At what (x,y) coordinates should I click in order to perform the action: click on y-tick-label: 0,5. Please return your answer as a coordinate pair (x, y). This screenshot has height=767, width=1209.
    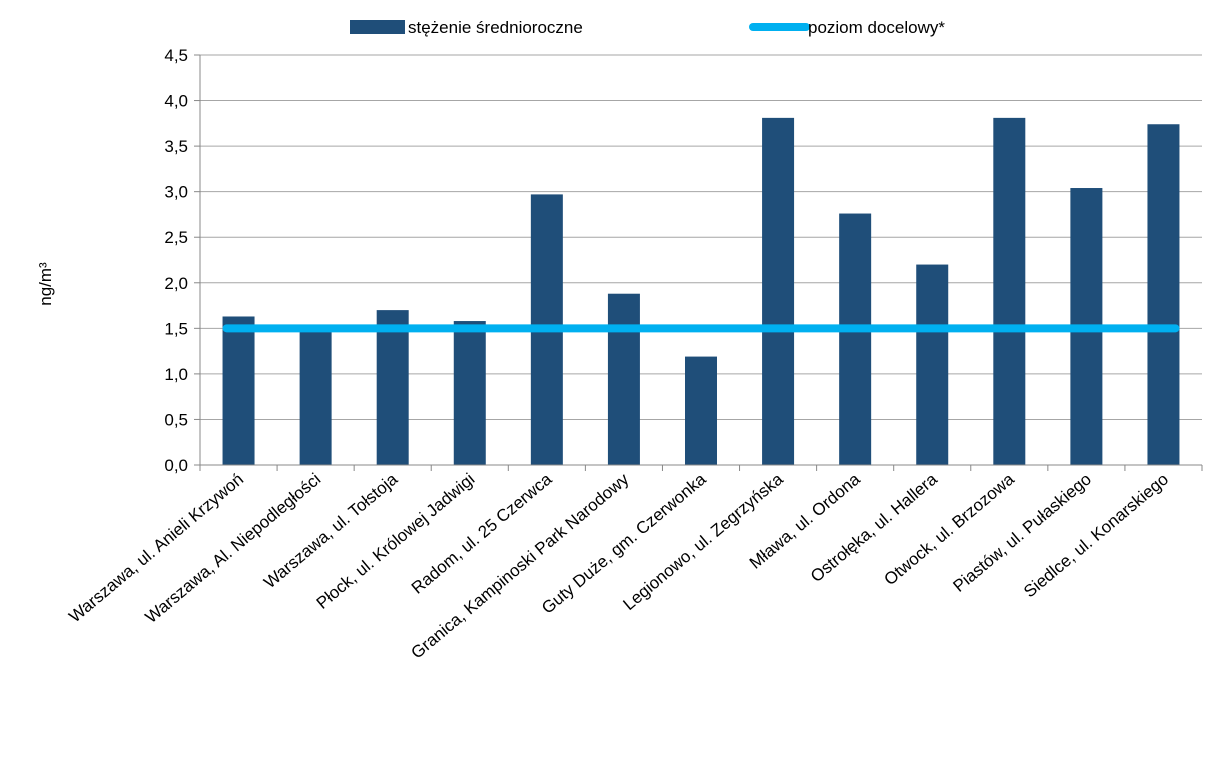
    Looking at the image, I should click on (176, 419).